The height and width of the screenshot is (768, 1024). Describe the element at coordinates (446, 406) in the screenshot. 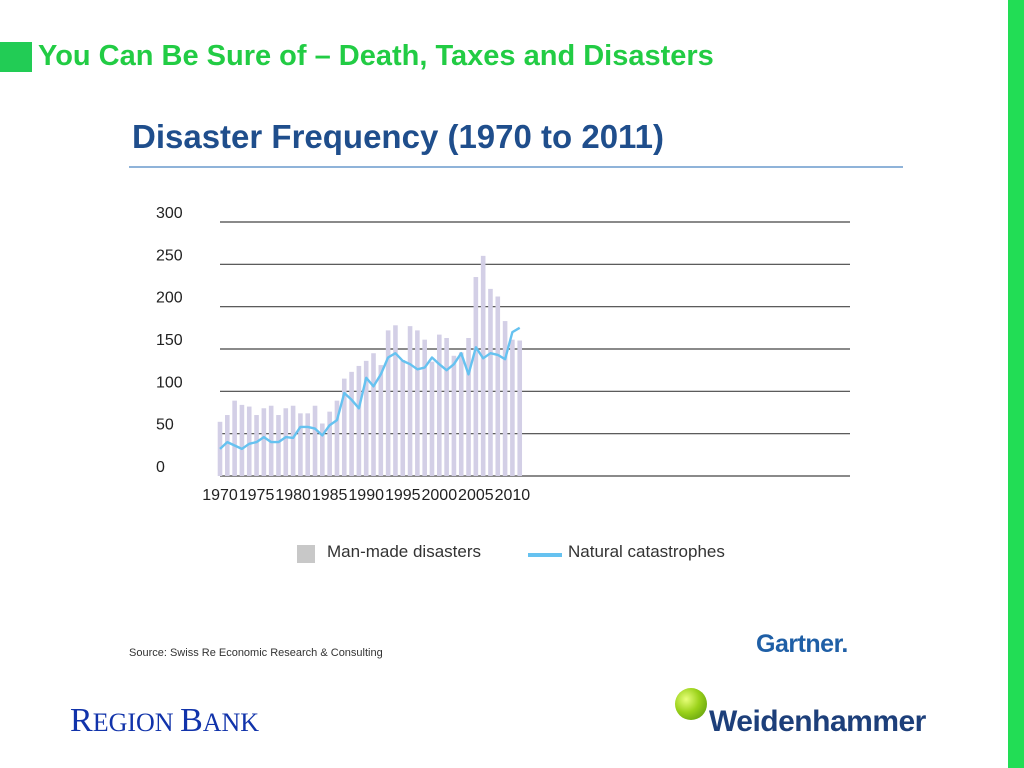

I see `bar-2001` at that location.